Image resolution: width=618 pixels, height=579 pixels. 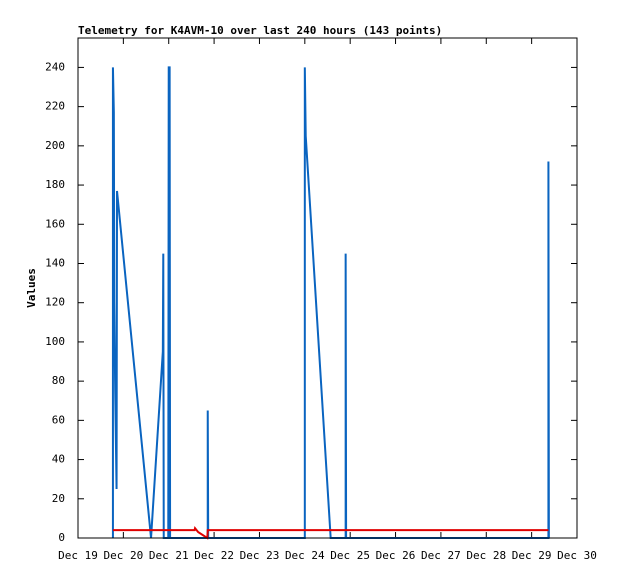 I want to click on x-tick-label: Dec 21, so click(x=169, y=555).